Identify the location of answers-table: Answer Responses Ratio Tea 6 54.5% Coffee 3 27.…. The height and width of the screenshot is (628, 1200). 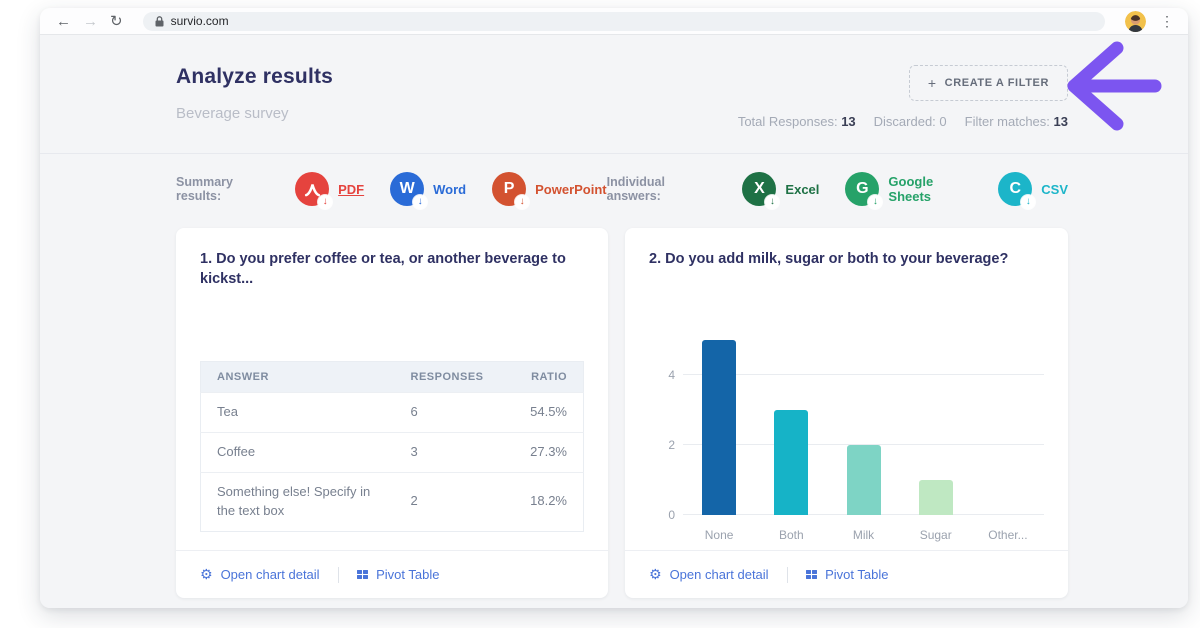
(392, 446).